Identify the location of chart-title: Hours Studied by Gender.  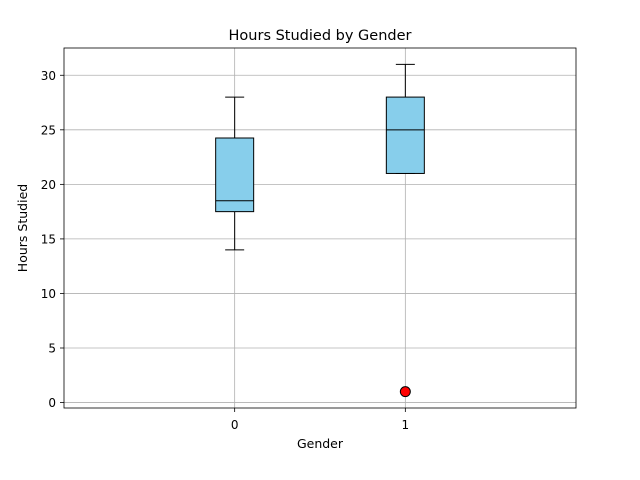
(320, 36).